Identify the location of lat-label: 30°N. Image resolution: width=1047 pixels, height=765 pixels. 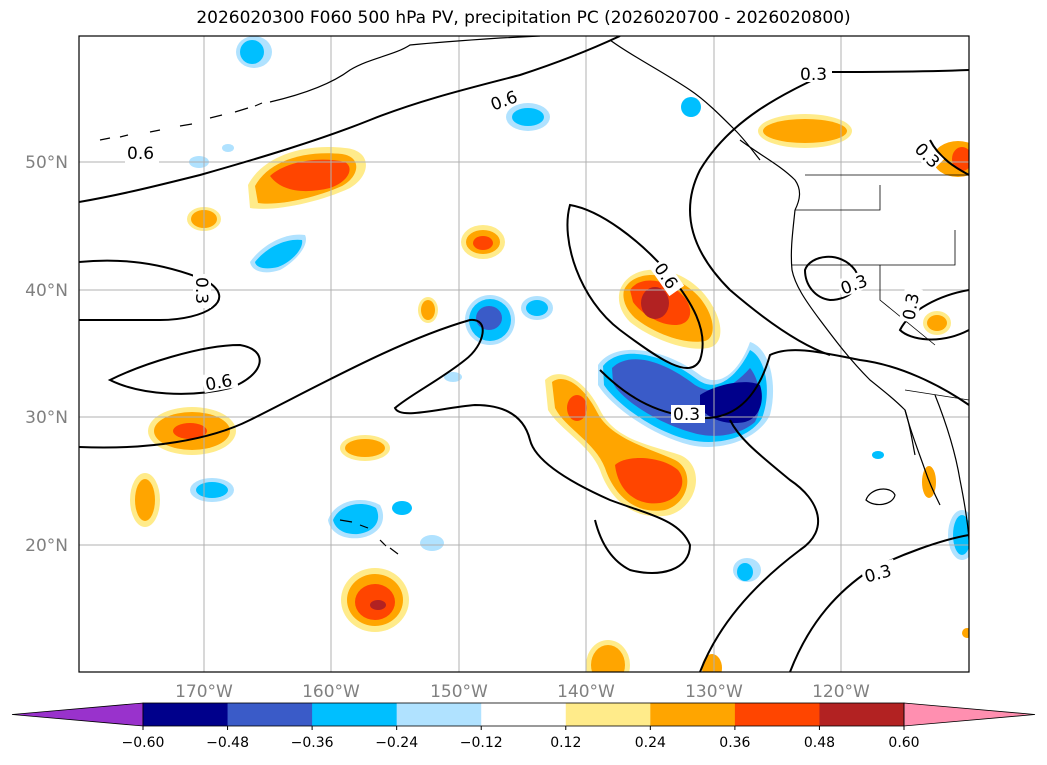
(46, 418).